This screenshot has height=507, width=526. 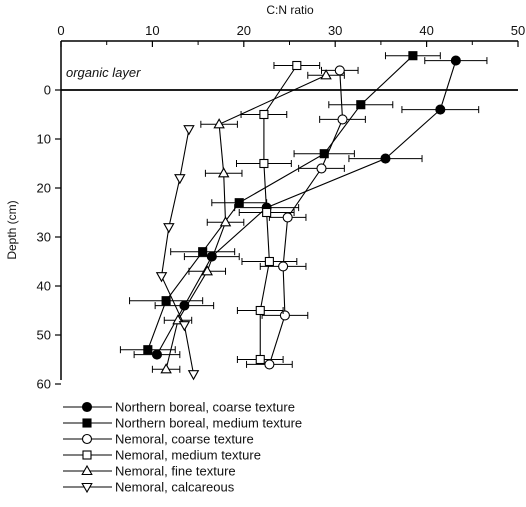 I want to click on y-tick-label-50: 50, so click(x=44, y=335).